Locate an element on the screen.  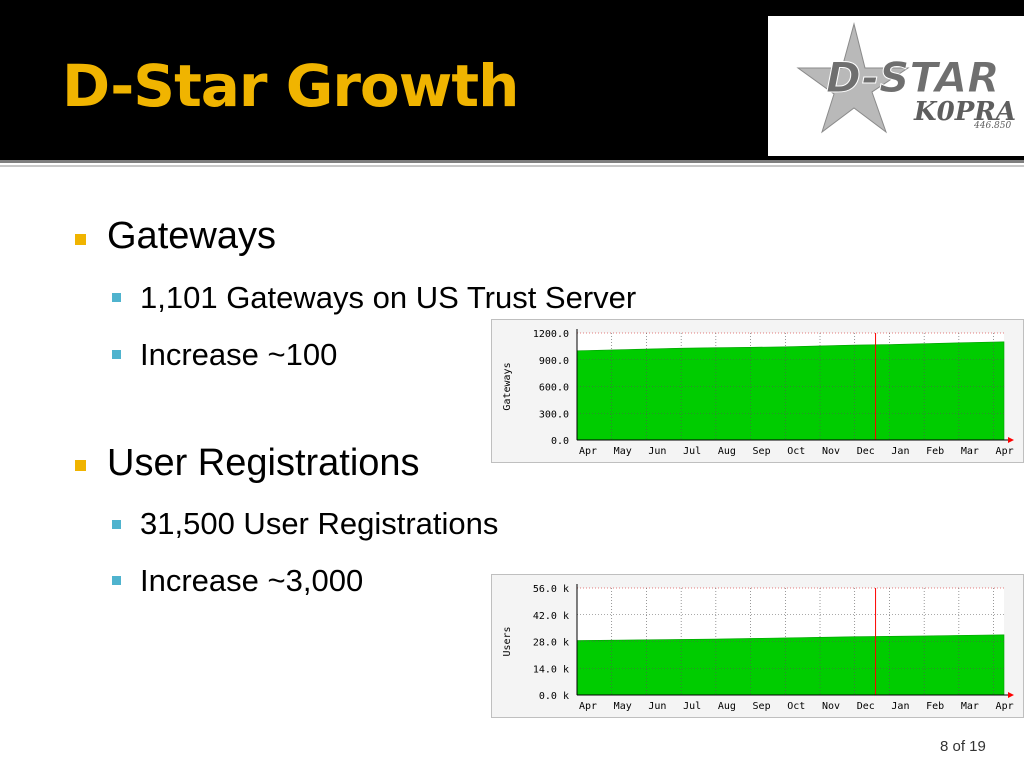
dstar-logo: D-STAR K0PRA 446.850 is located at coordinates (896, 86).